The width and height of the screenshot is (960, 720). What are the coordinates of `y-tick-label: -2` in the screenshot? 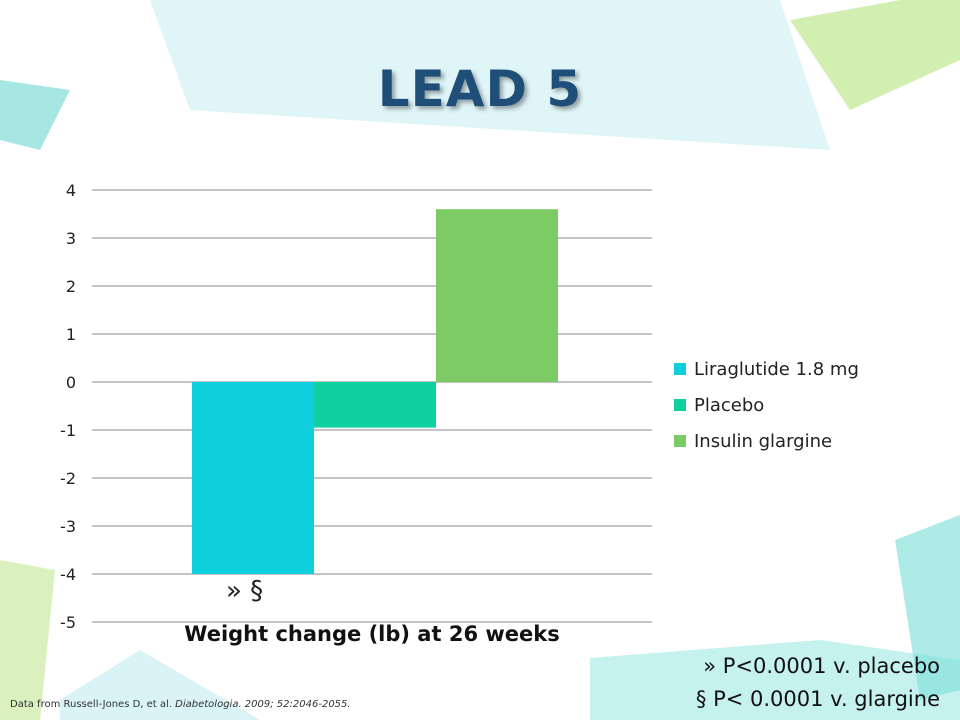 It's located at (68, 478).